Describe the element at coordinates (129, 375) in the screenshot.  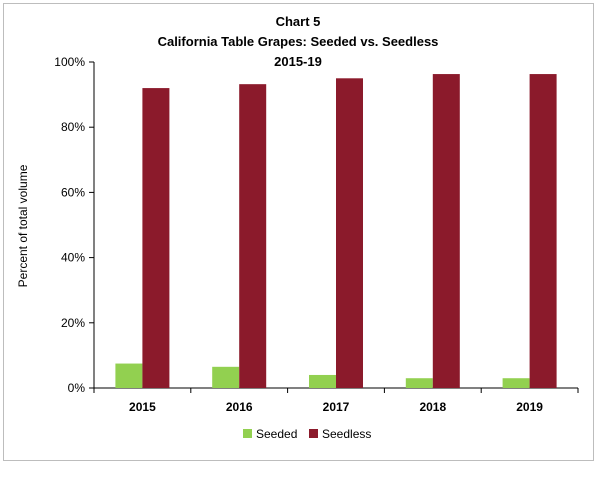
I see `bar-seeded-2015` at that location.